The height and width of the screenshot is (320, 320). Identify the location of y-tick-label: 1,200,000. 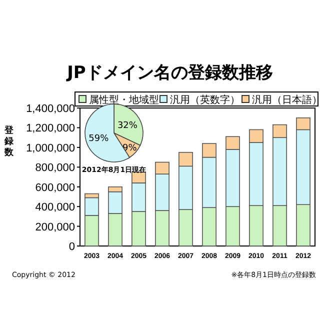
(50, 128).